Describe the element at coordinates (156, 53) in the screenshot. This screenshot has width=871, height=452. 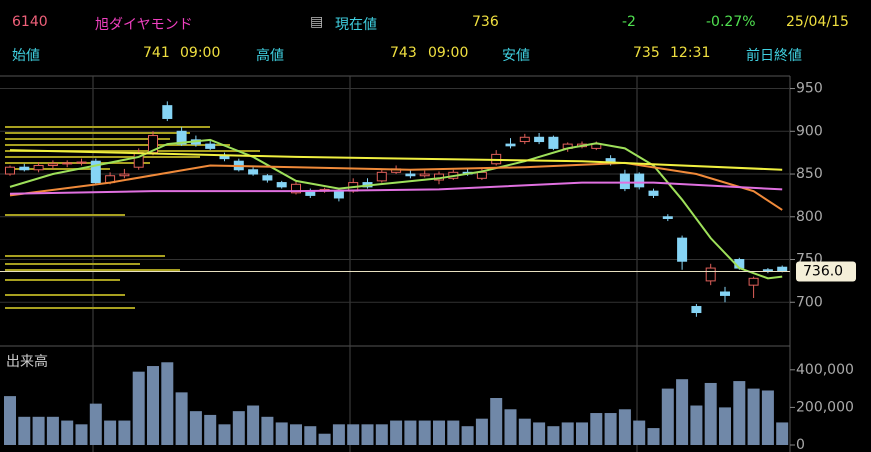
I see `value: 741` at that location.